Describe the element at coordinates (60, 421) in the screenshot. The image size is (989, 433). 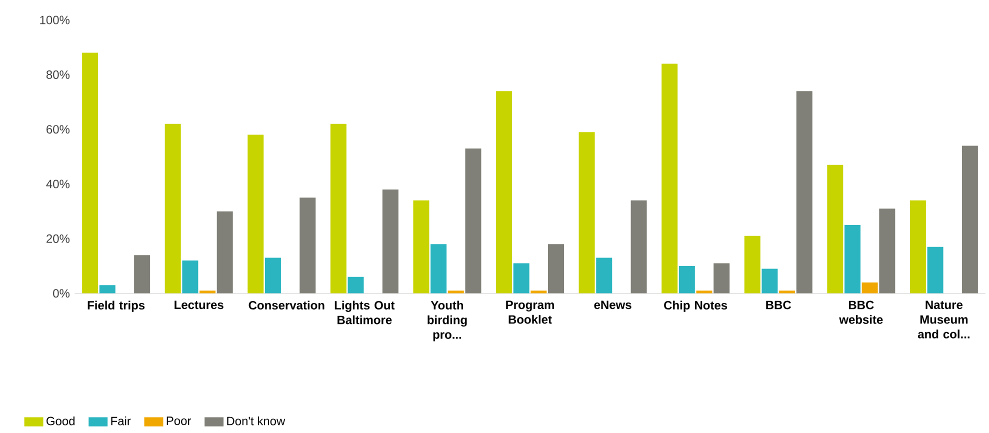
I see `legend-label: Good` at that location.